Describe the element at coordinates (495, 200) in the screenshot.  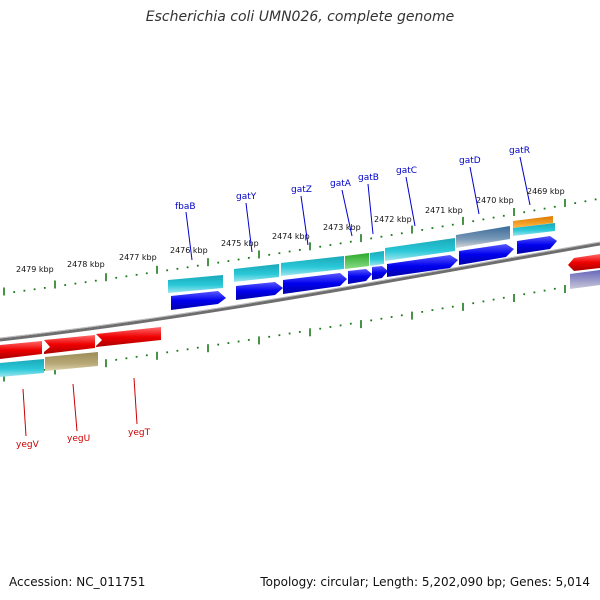
I see `tick-label: 2470 kbp` at that location.